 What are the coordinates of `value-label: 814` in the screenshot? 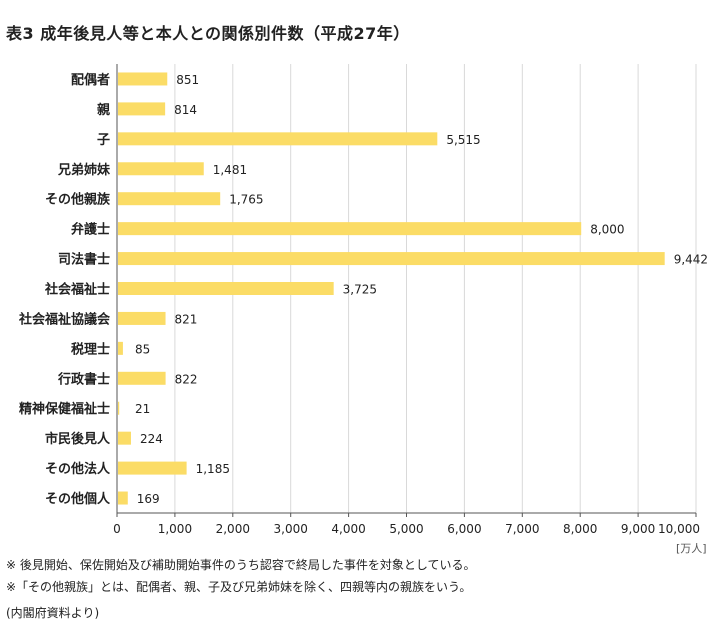 It's located at (185, 110).